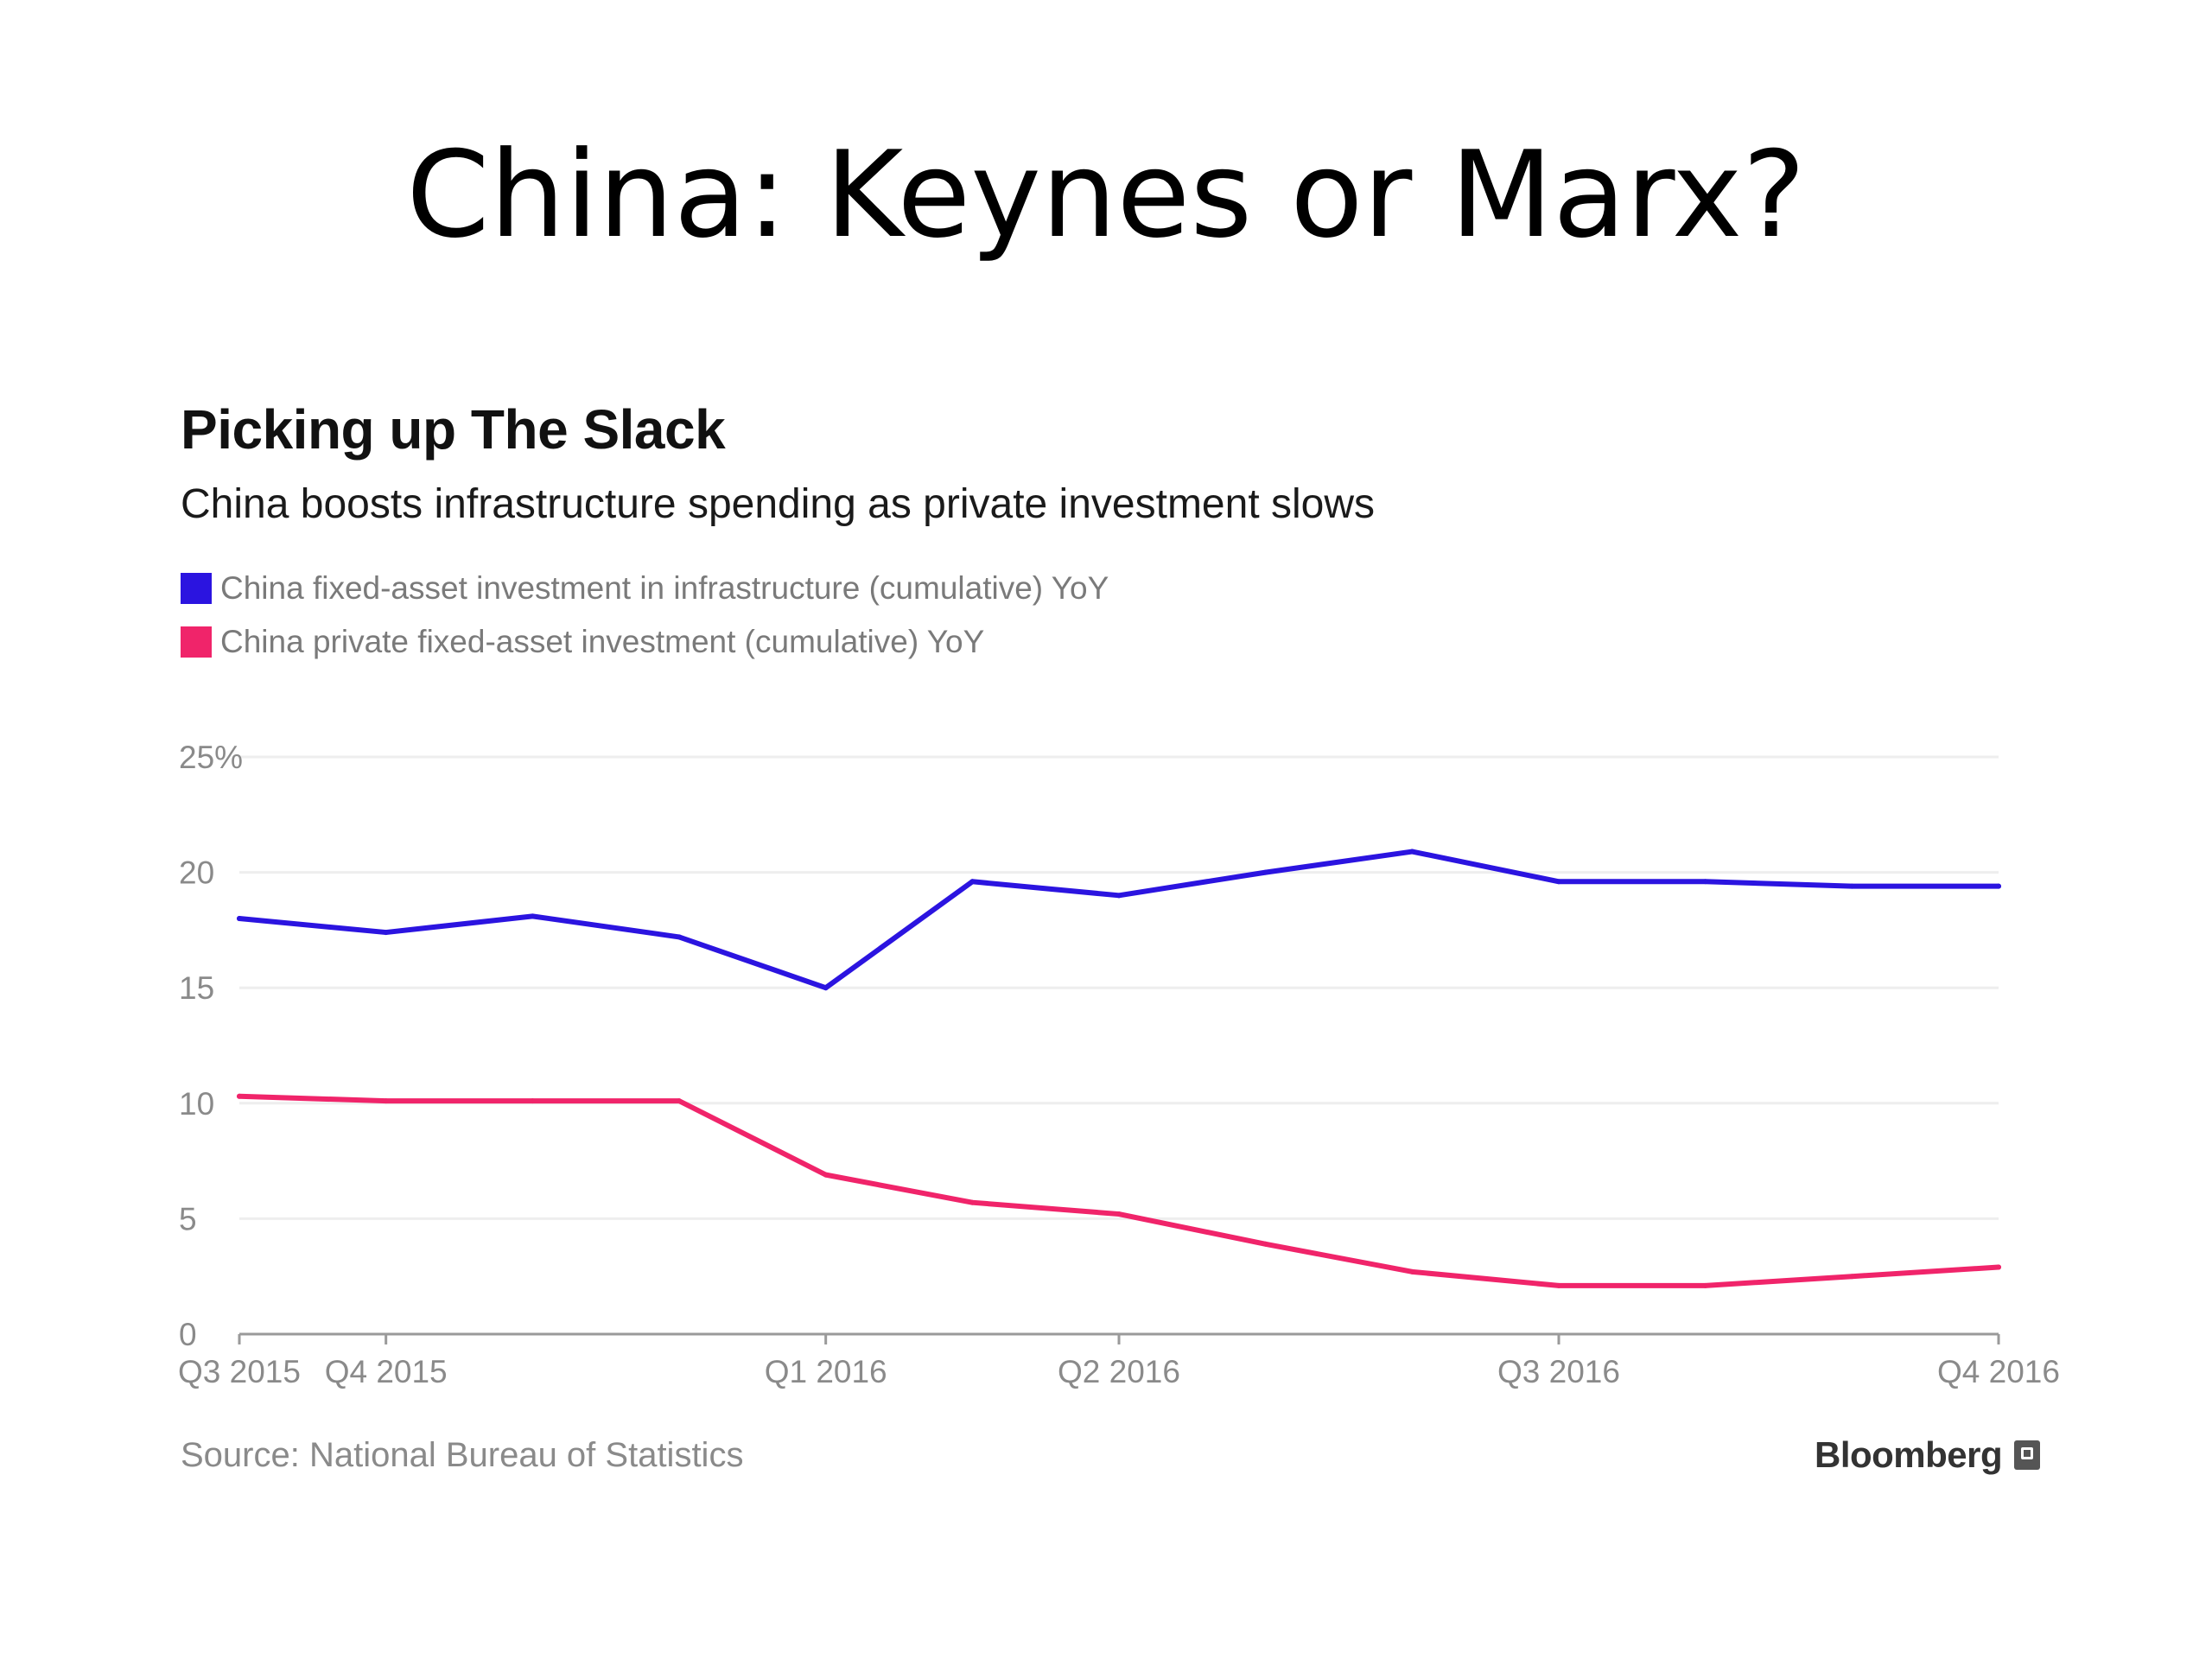 This screenshot has width=2212, height=1659. Describe the element at coordinates (1558, 1371) in the screenshot. I see `x-tick-label-4: Q3 2016` at that location.